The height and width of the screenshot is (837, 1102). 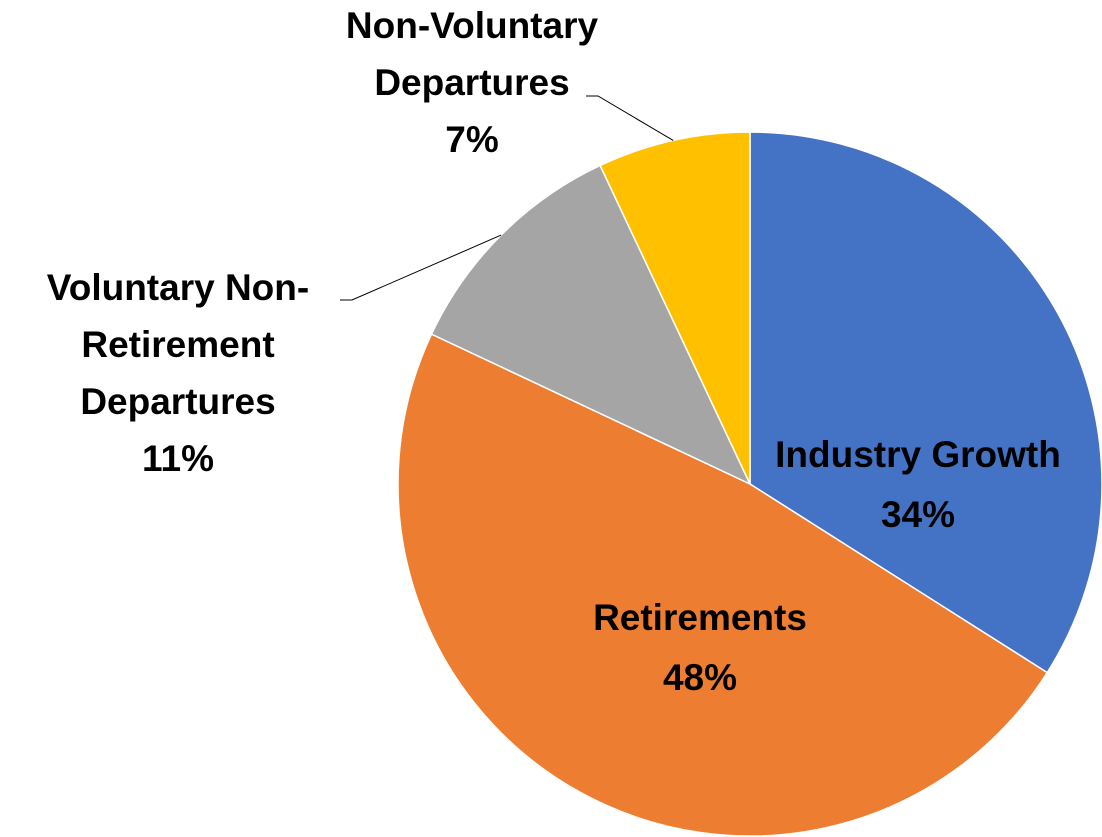 What do you see at coordinates (471, 139) in the screenshot?
I see `slice-value-label: 7%` at bounding box center [471, 139].